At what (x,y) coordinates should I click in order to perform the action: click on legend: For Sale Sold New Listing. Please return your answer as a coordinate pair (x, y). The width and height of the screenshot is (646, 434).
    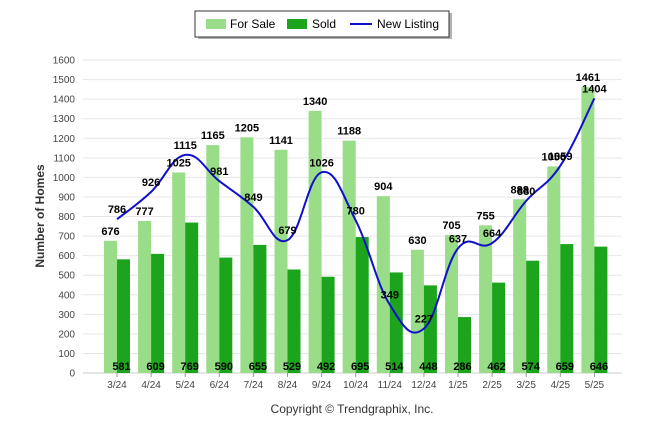
    Looking at the image, I should click on (323, 24).